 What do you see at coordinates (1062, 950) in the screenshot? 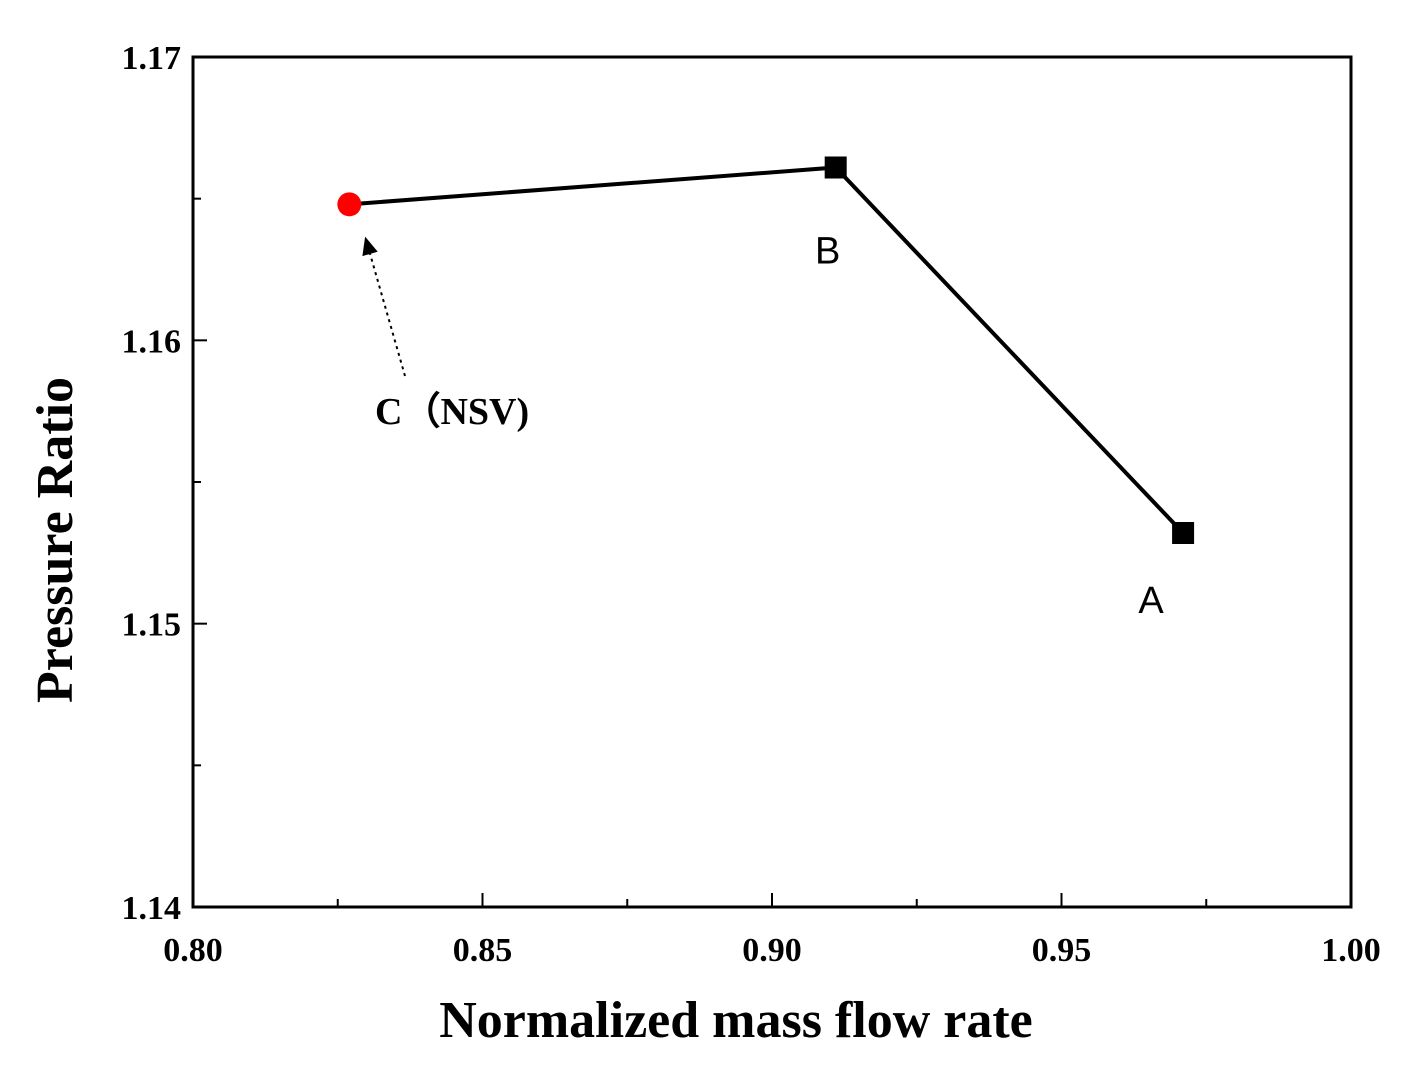
I see `x-tick-label: 0.95` at bounding box center [1062, 950].